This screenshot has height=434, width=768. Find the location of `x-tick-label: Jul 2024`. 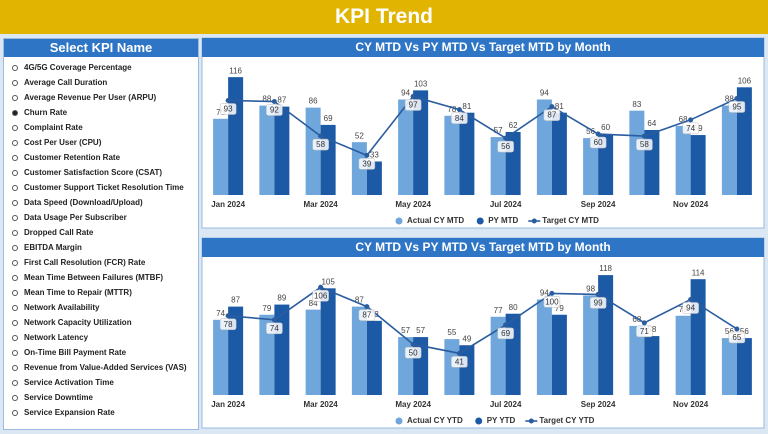

x-tick-label: Jul 2024 is located at coordinates (506, 204).